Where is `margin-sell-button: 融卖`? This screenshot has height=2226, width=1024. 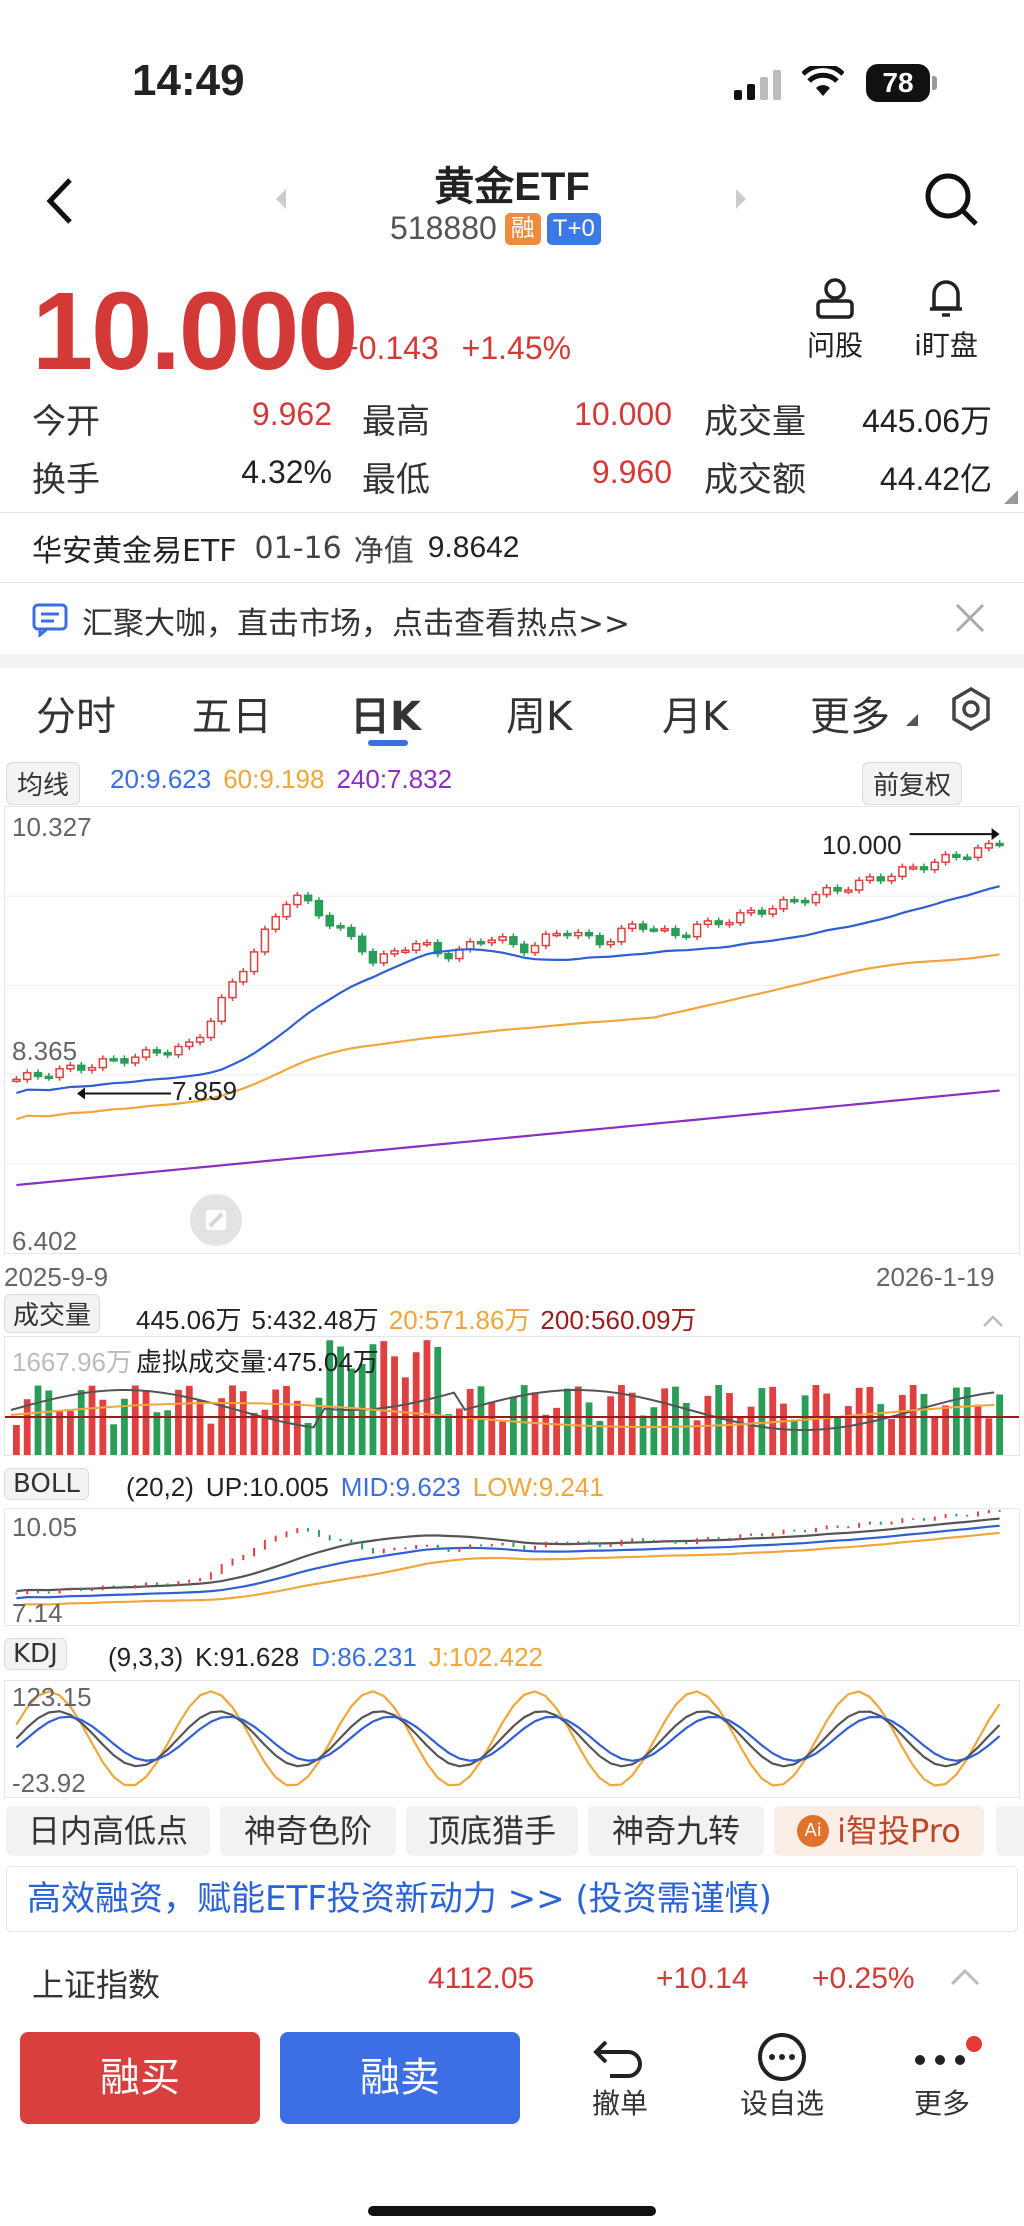 margin-sell-button: 融卖 is located at coordinates (400, 2078).